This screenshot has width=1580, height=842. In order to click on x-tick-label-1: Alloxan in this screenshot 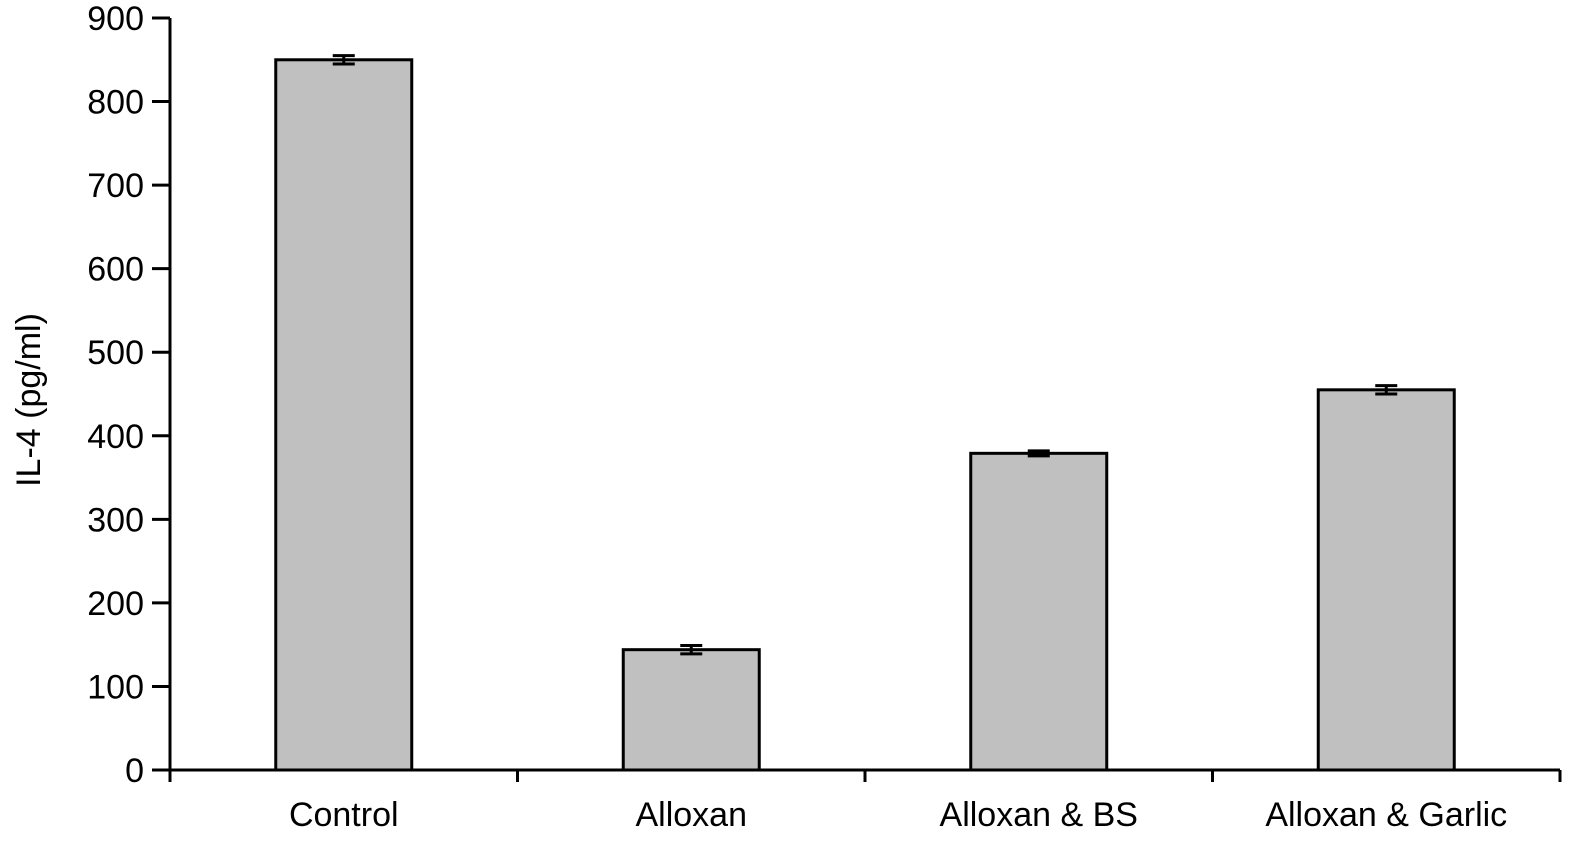, I will do `click(691, 815)`.